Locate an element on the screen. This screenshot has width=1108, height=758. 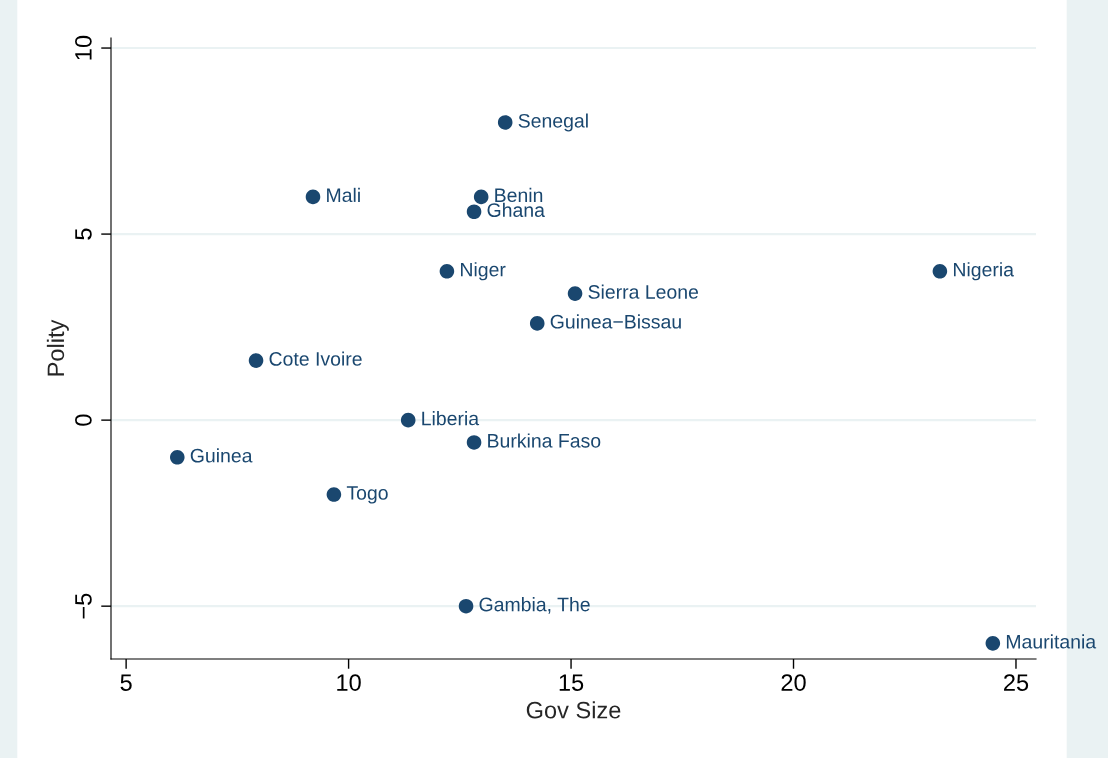
annotation: Niger is located at coordinates (483, 271).